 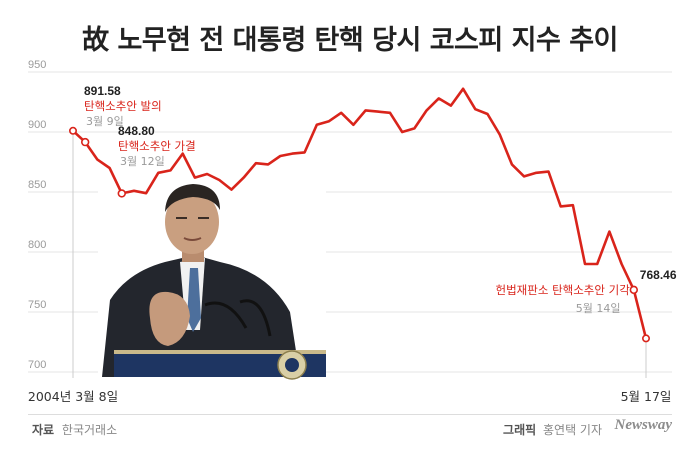 I want to click on graphic-credit: 그래픽 홍연택 기자, so click(x=552, y=429).